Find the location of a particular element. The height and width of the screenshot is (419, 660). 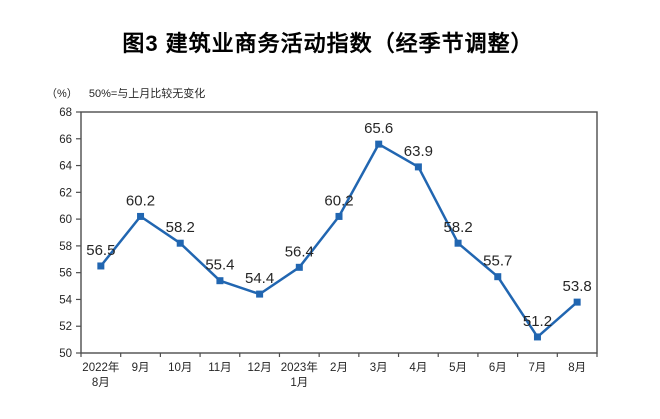

x-axis-label: 10月 is located at coordinates (180, 368).